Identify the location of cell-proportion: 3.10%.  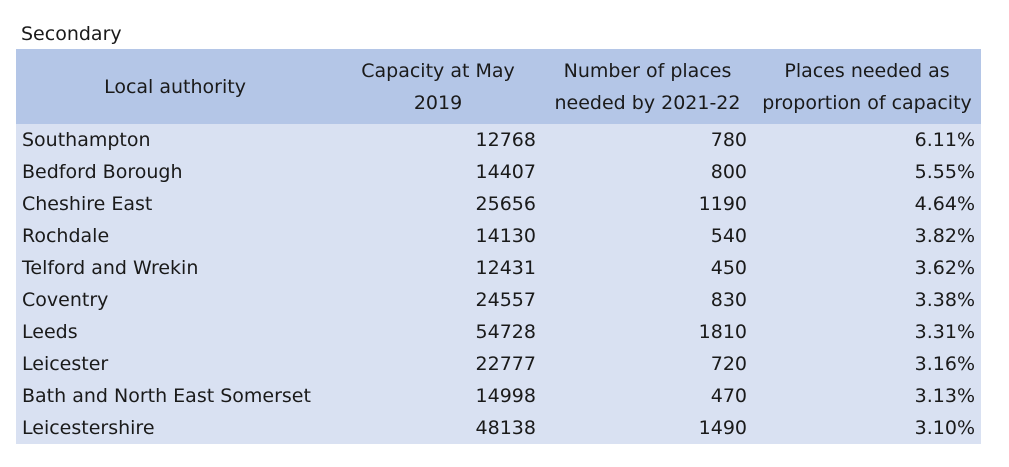
(867, 428).